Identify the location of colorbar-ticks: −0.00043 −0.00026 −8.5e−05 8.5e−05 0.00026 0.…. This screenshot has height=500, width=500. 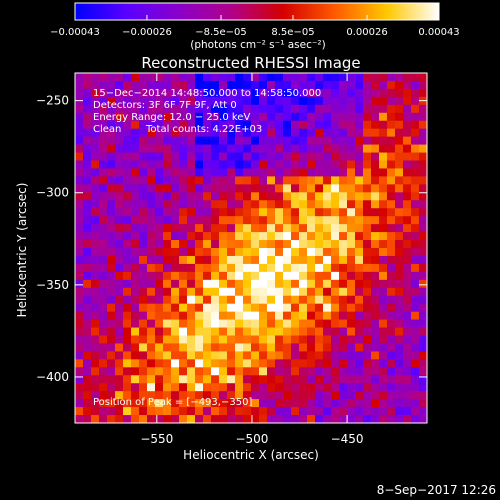
(255, 26).